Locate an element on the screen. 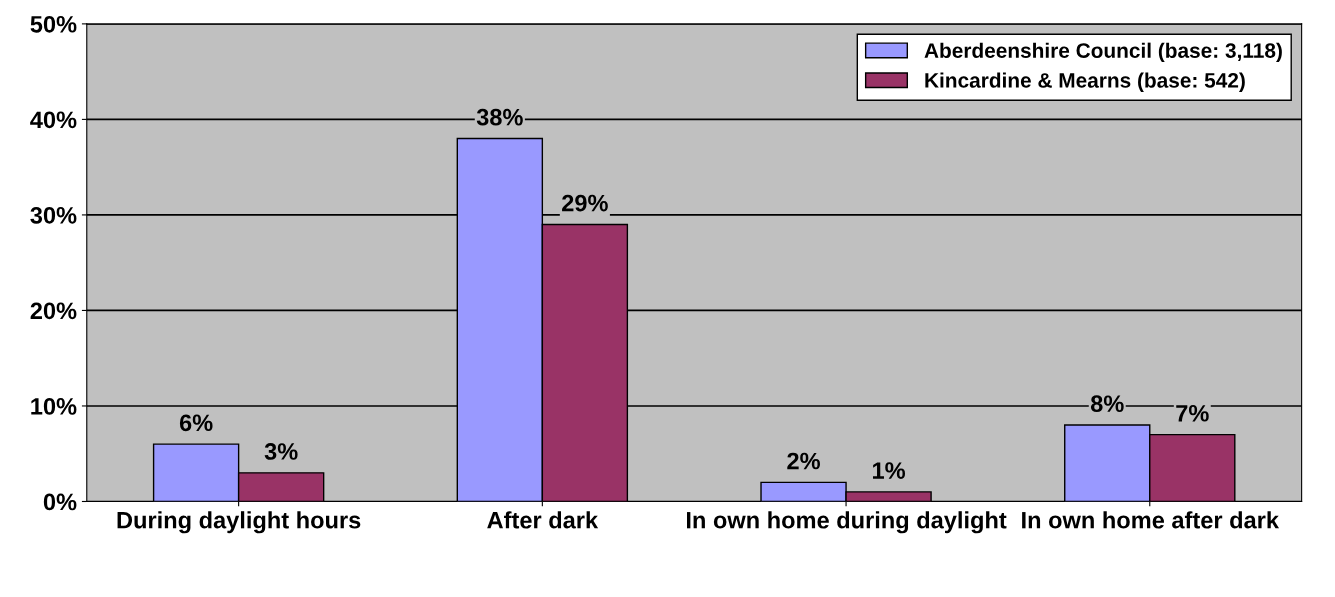 Image resolution: width=1335 pixels, height=597 pixels. y-tick-label: 20% is located at coordinates (53, 311).